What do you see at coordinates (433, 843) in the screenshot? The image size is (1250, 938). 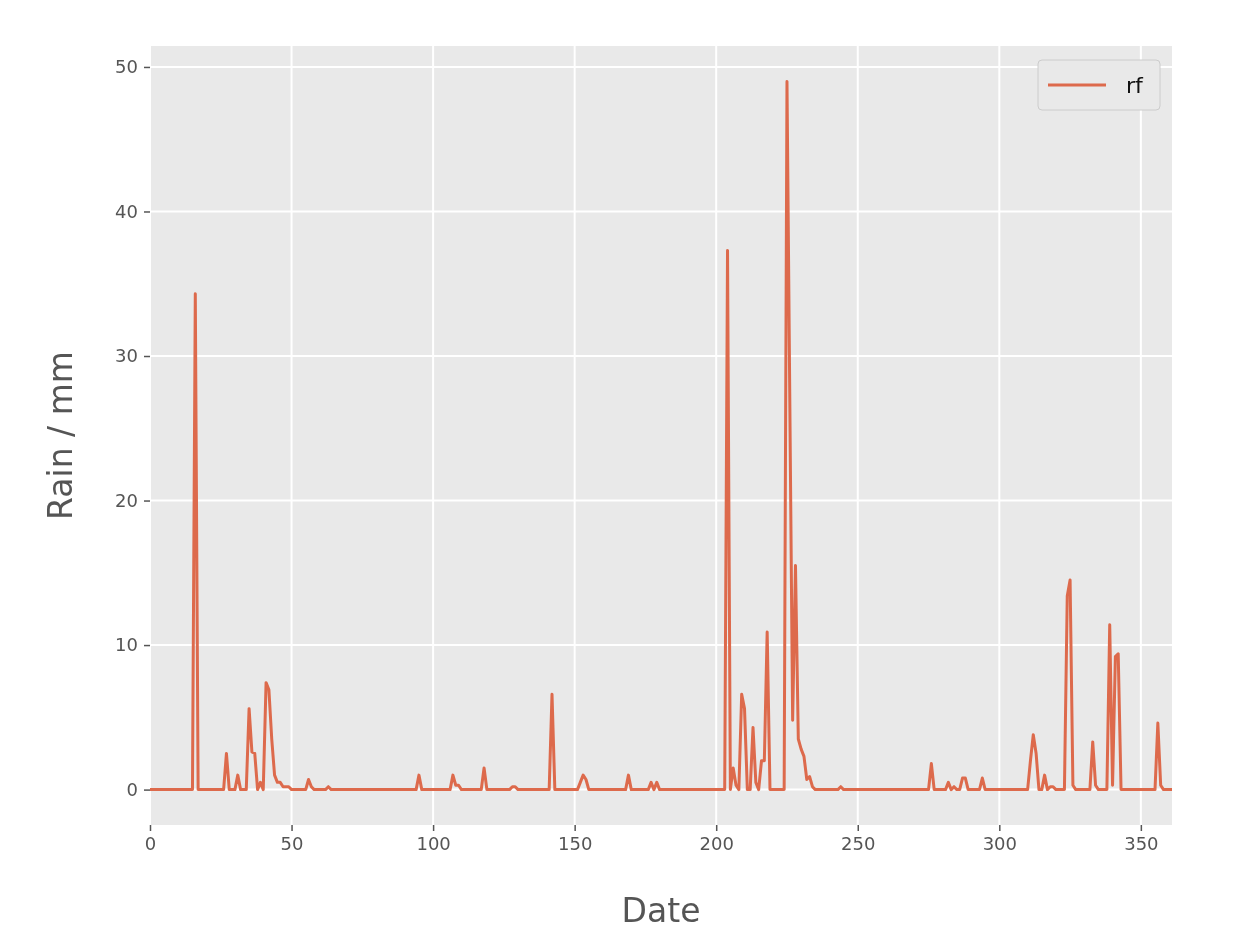 I see `x-tick-label: 100` at bounding box center [433, 843].